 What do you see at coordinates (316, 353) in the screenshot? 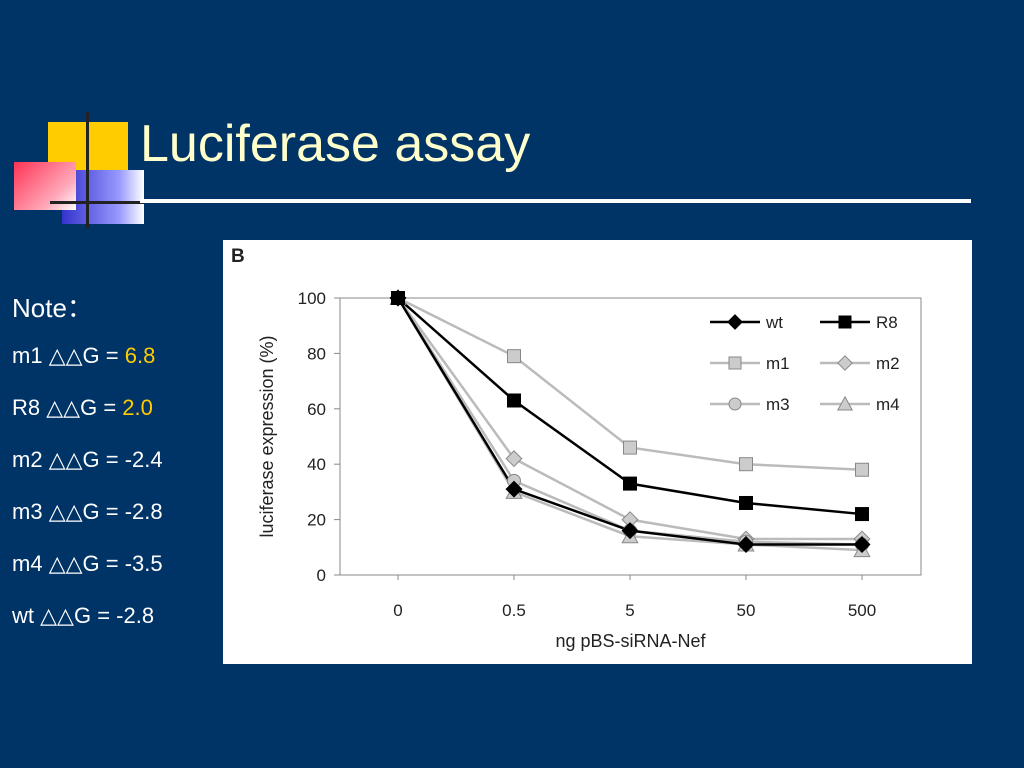
I see `y-tick-label: 80` at bounding box center [316, 353].